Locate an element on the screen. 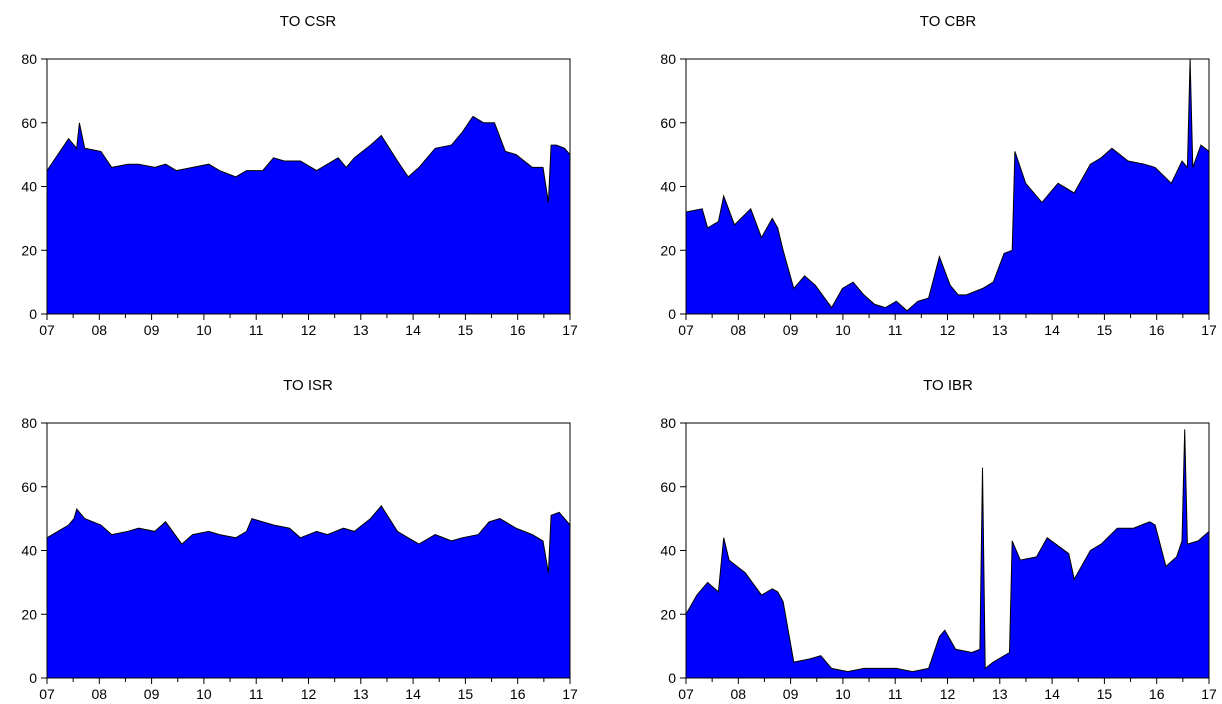  chart-title: TO IBR is located at coordinates (948, 385).